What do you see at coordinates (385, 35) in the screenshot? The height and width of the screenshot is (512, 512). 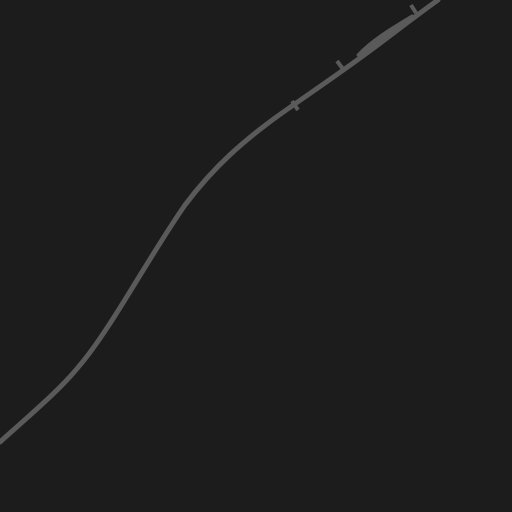 I see `rail-siding` at bounding box center [385, 35].